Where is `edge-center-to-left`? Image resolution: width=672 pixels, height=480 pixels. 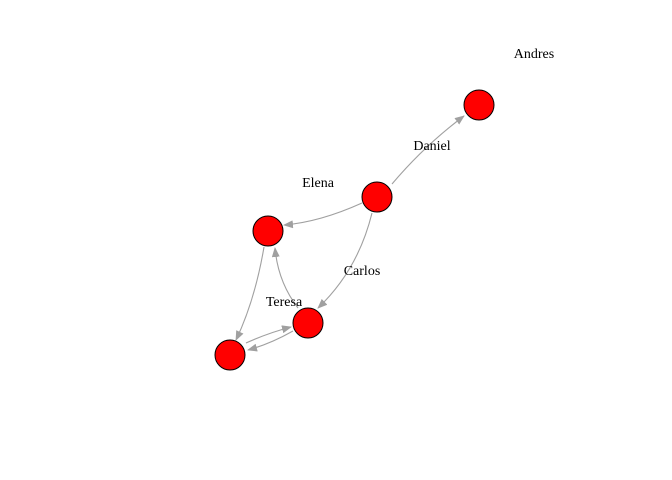
edge-center-to-left is located at coordinates (323, 215).